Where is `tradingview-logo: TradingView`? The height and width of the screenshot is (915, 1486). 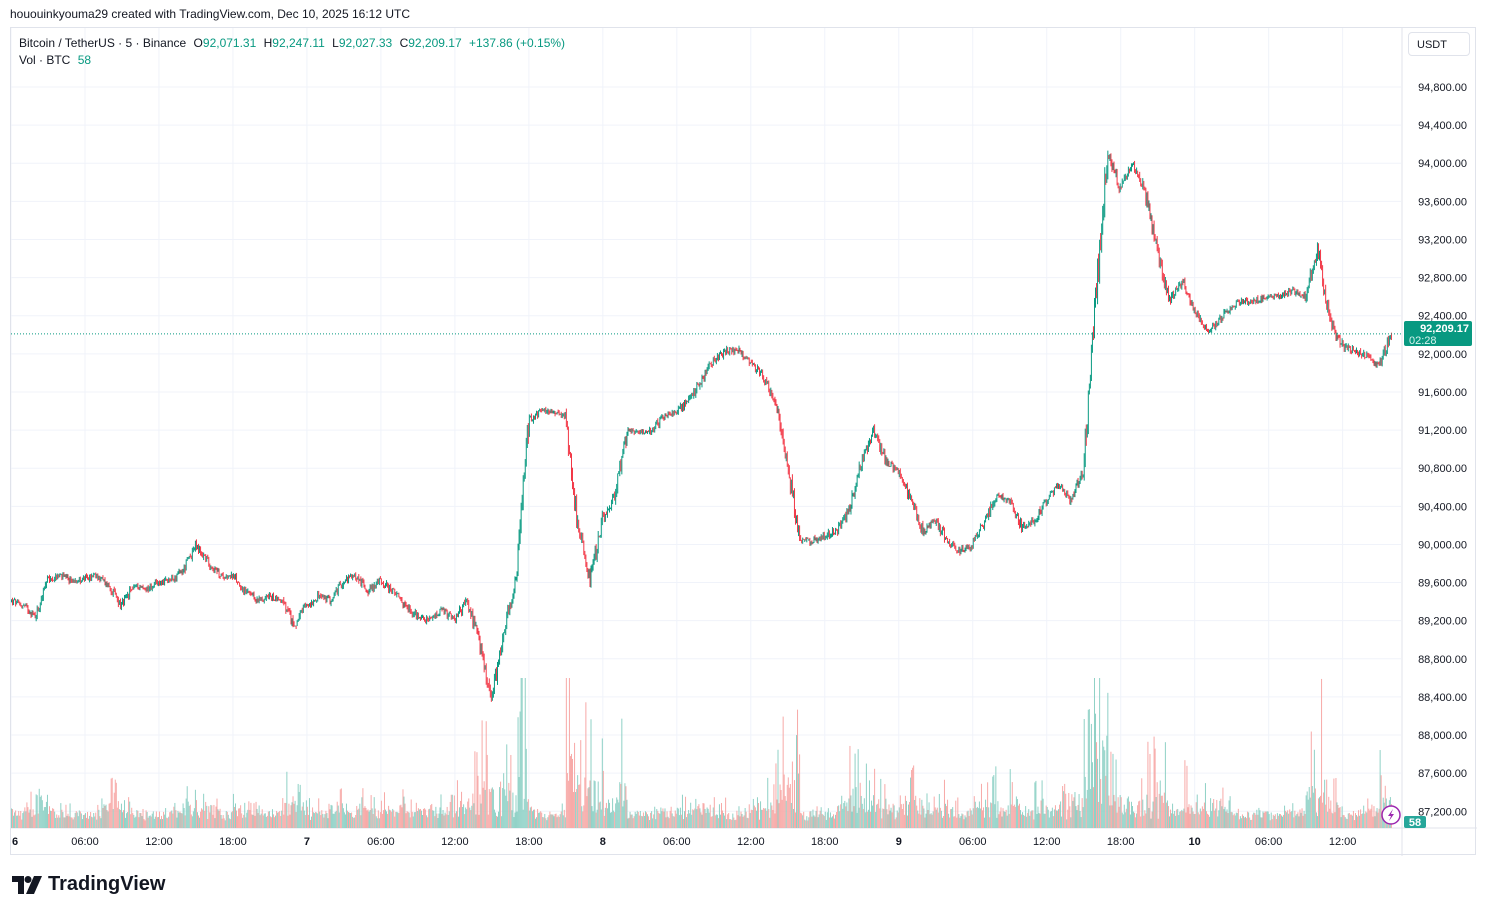
tradingview-logo: TradingView is located at coordinates (88, 884).